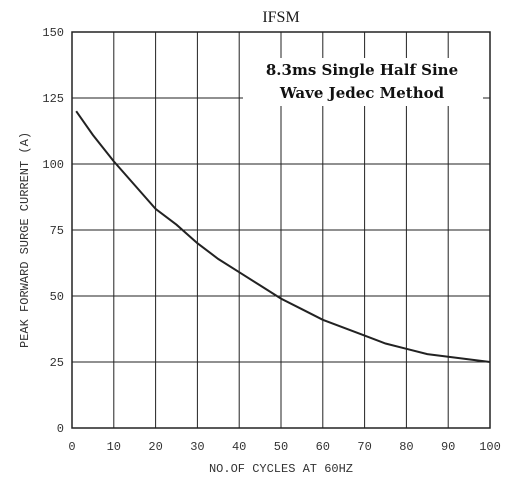 The height and width of the screenshot is (494, 510). What do you see at coordinates (280, 17) in the screenshot?
I see `chart-title: IFSM` at bounding box center [280, 17].